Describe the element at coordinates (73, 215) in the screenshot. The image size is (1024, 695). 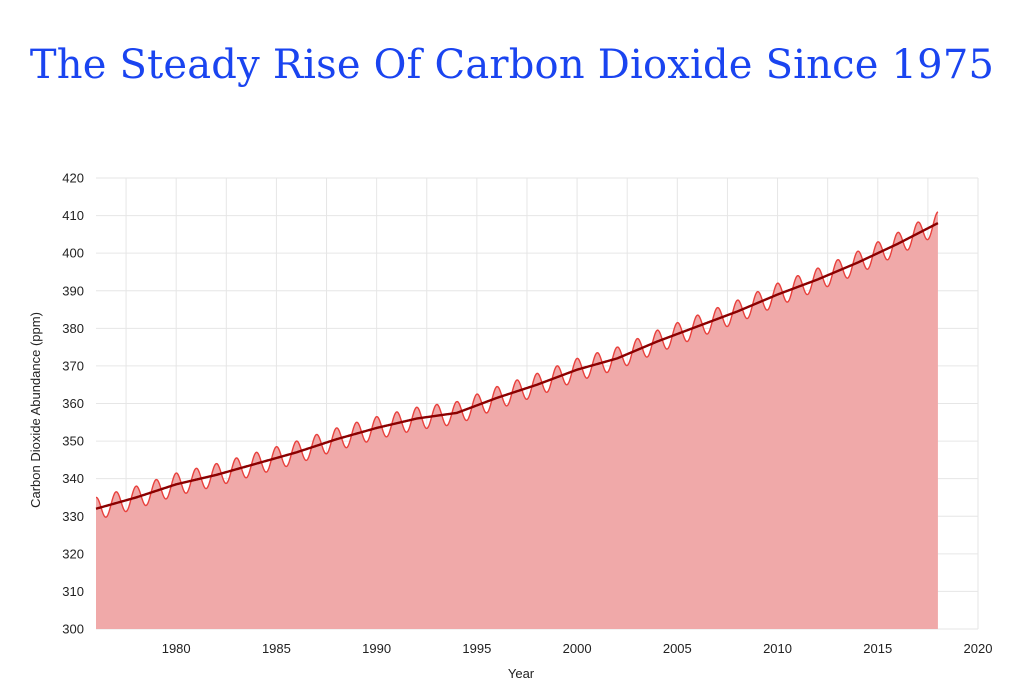
I see `y-tick-label: 410` at that location.